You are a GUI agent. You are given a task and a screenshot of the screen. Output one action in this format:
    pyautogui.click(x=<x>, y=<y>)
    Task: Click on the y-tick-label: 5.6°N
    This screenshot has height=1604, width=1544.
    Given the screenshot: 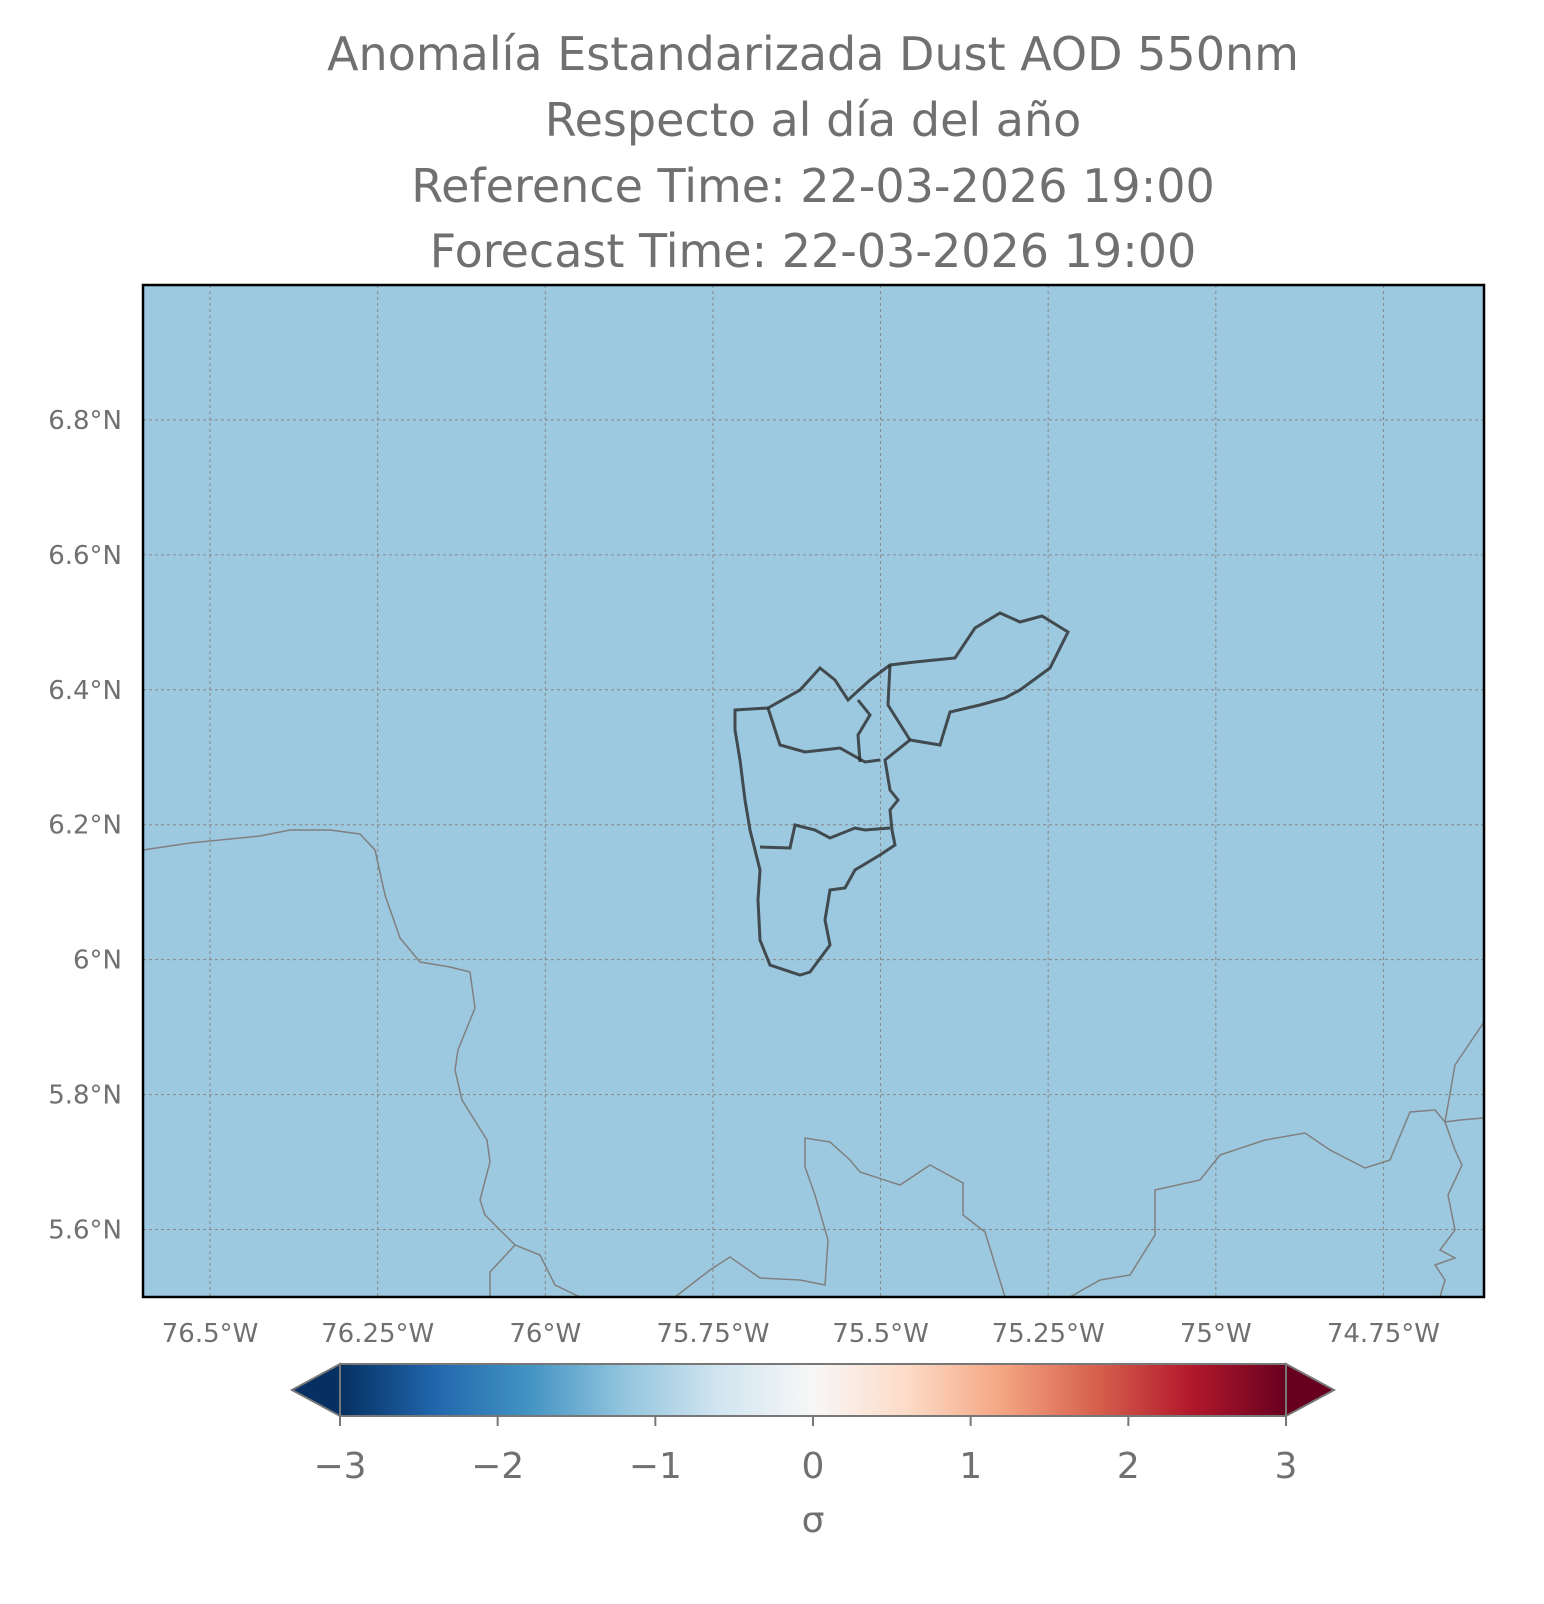 What is the action you would take?
    pyautogui.click(x=85, y=1231)
    